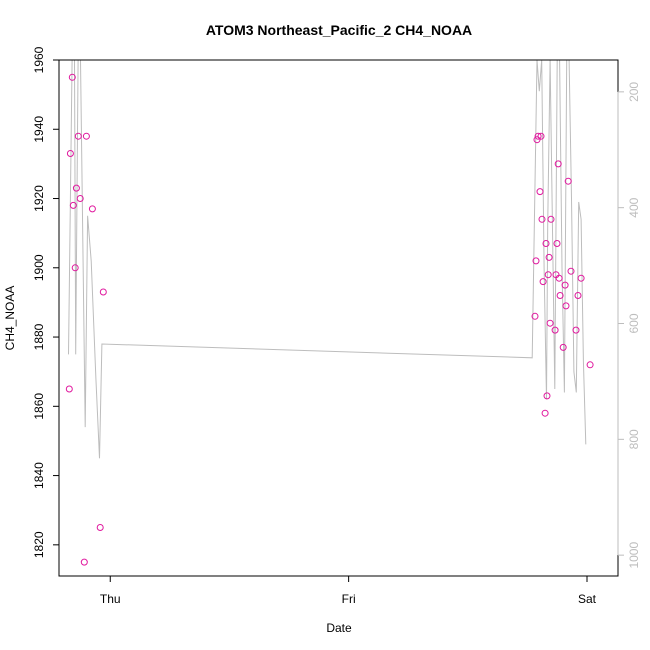 Image resolution: width=650 pixels, height=650 pixels. Describe the element at coordinates (634, 323) in the screenshot. I see `y2-tick-label: 600` at that location.